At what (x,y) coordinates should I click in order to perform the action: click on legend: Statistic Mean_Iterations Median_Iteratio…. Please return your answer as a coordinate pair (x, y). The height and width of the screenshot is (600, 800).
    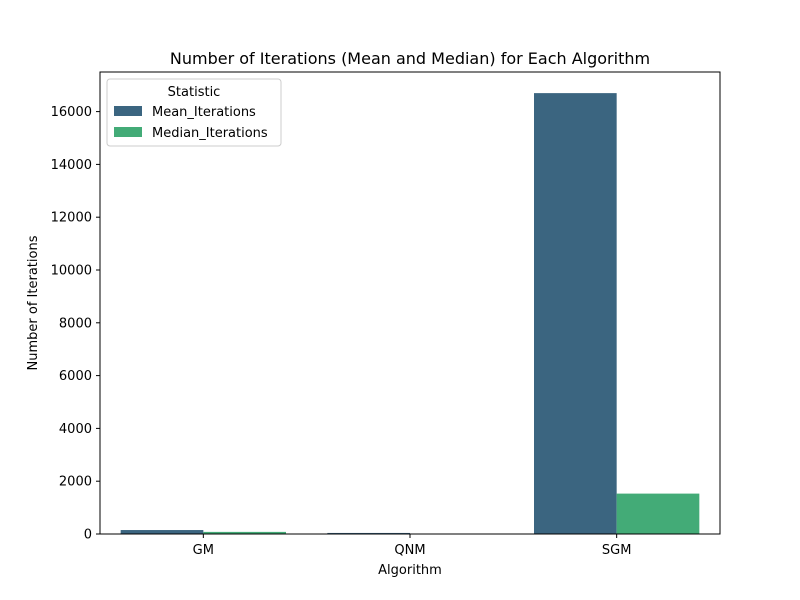
    Looking at the image, I should click on (194, 112).